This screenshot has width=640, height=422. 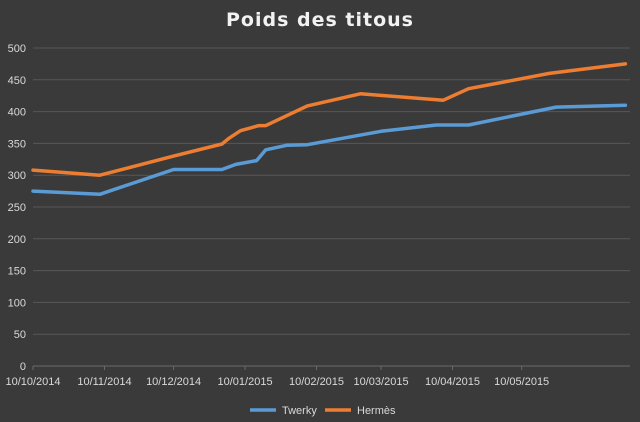 I want to click on legend-label: Twerky, so click(x=299, y=411).